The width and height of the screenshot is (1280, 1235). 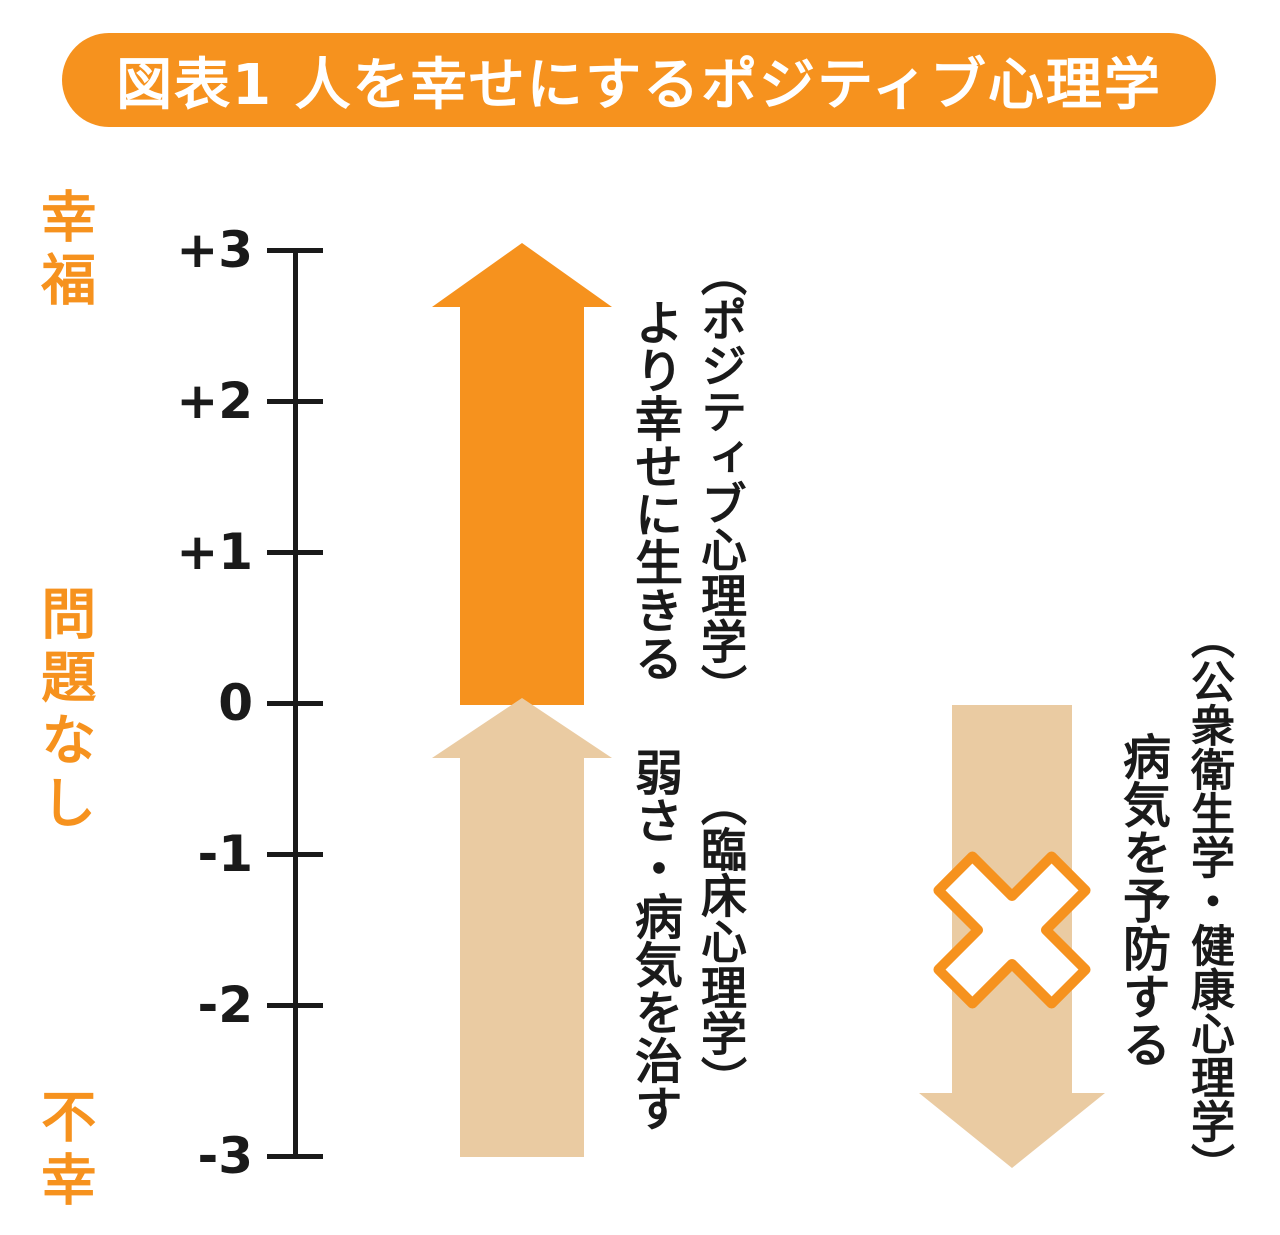 I want to click on clinical-psychology-description-label: 弱さ・病気を治す, so click(x=654, y=940).